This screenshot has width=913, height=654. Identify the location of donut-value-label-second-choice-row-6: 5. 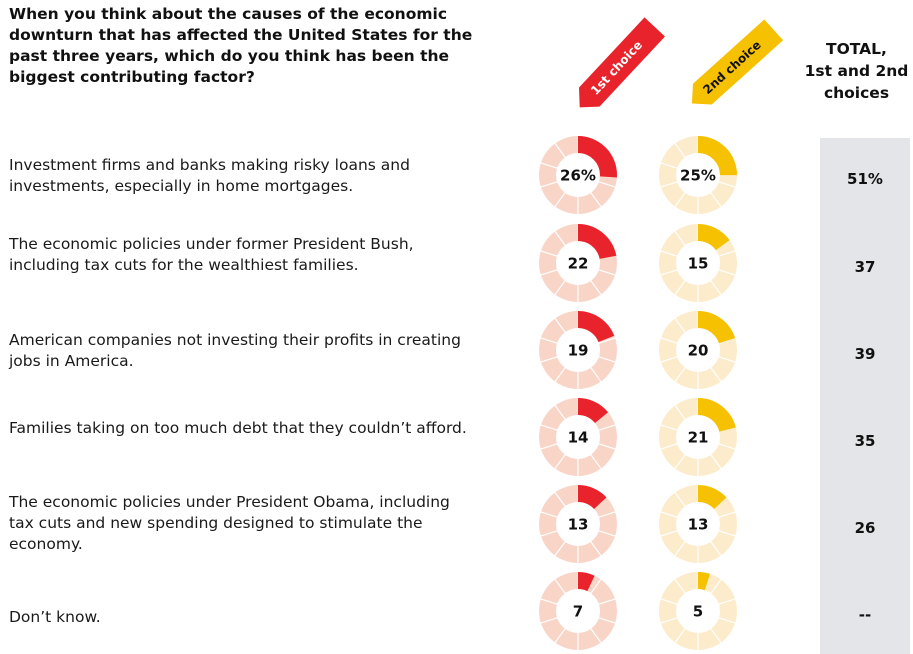
(698, 612).